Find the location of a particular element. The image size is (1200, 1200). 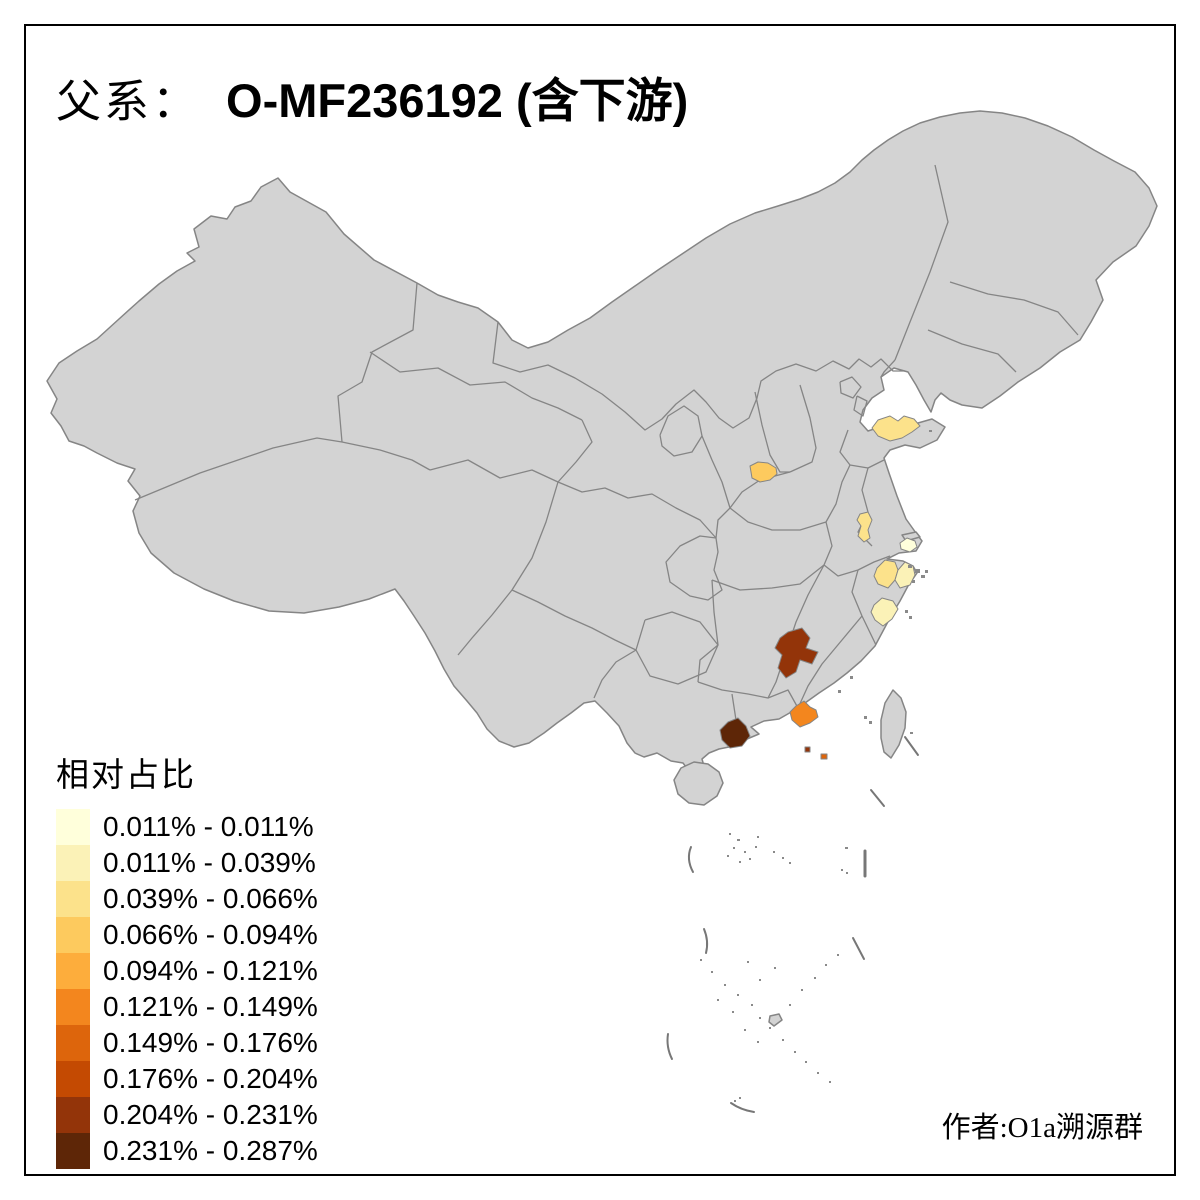

region-jiangxi-south is located at coordinates (796, 653).